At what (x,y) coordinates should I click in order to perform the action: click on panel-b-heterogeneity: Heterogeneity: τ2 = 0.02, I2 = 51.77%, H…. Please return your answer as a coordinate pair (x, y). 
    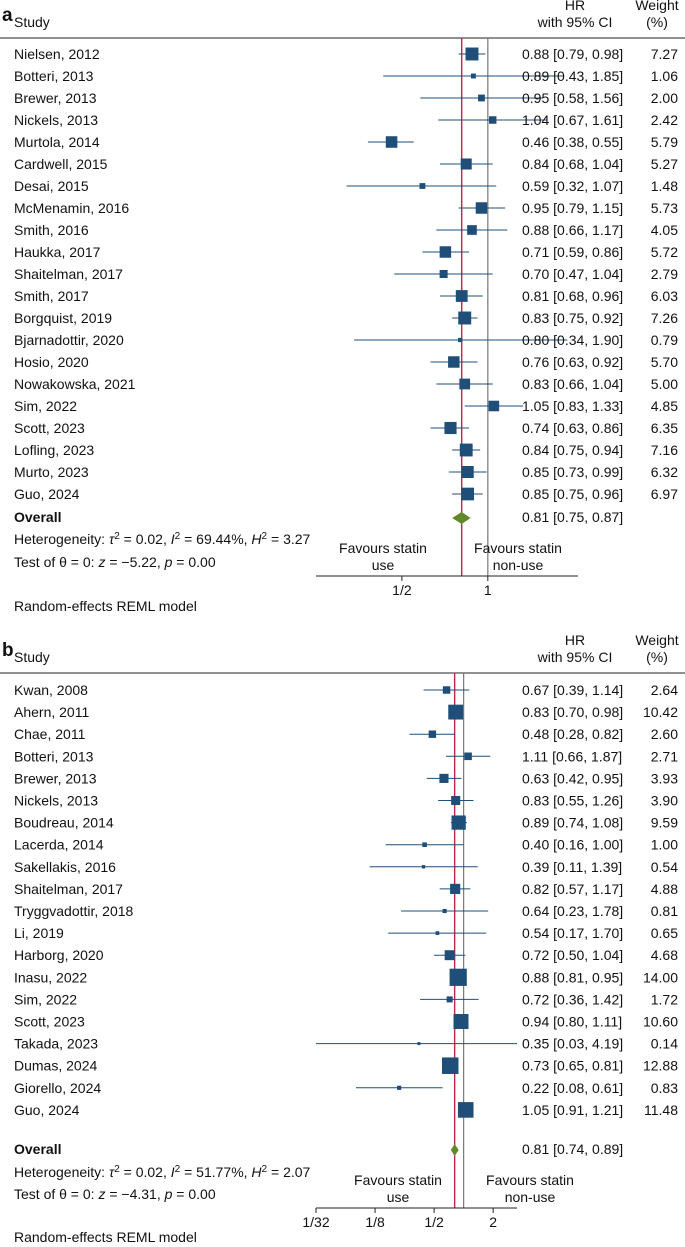
    Looking at the image, I should click on (162, 1172).